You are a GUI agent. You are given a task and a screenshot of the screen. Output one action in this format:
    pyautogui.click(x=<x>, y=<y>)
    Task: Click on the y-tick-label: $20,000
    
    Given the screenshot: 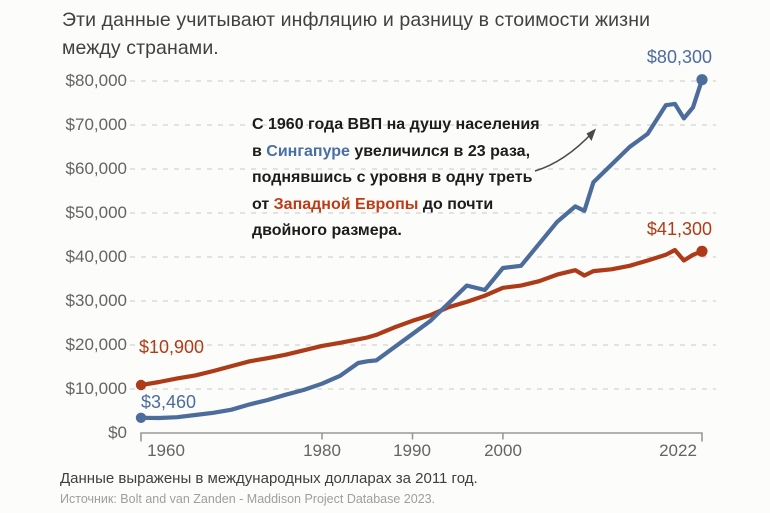 What is the action you would take?
    pyautogui.click(x=96, y=344)
    